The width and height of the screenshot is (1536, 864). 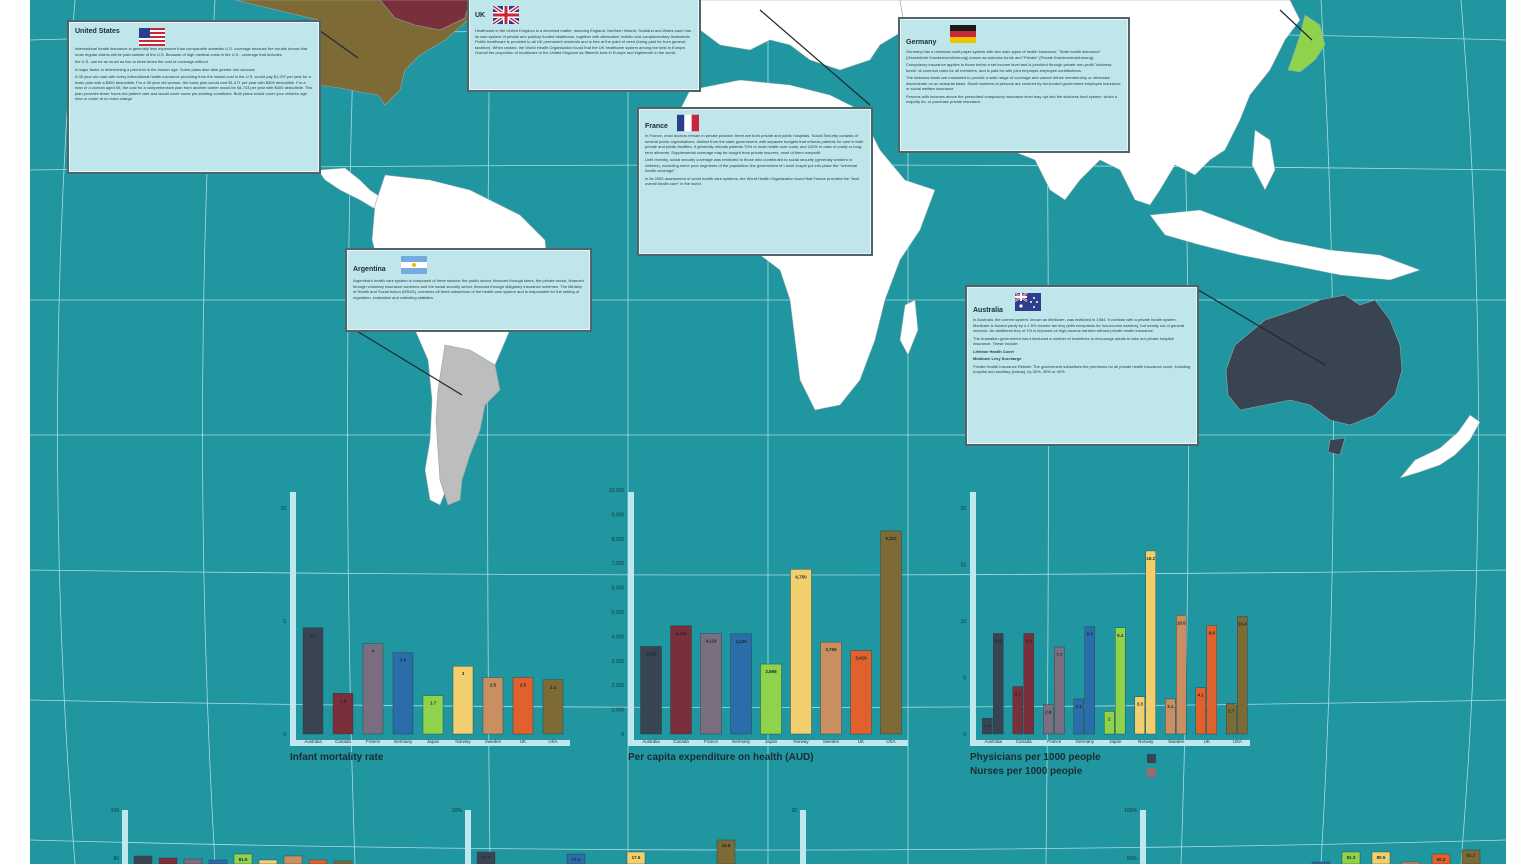 What do you see at coordinates (963, 622) in the screenshot?
I see `y-tick-label: 10` at bounding box center [963, 622].